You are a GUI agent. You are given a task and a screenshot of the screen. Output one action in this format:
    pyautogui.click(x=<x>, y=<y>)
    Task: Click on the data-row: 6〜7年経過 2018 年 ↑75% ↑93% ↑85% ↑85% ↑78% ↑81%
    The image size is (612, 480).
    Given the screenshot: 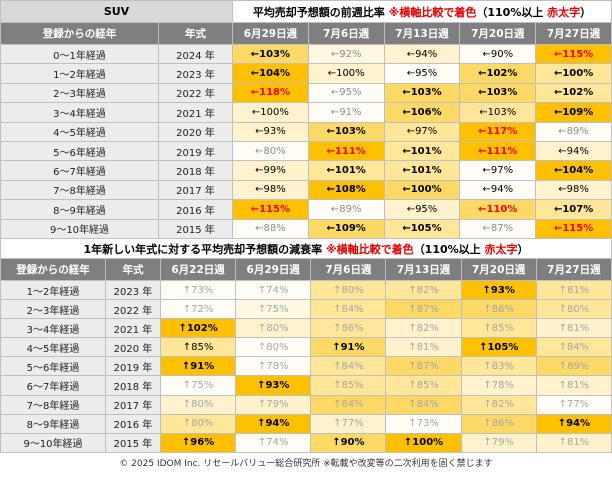 What is the action you would take?
    pyautogui.click(x=306, y=385)
    